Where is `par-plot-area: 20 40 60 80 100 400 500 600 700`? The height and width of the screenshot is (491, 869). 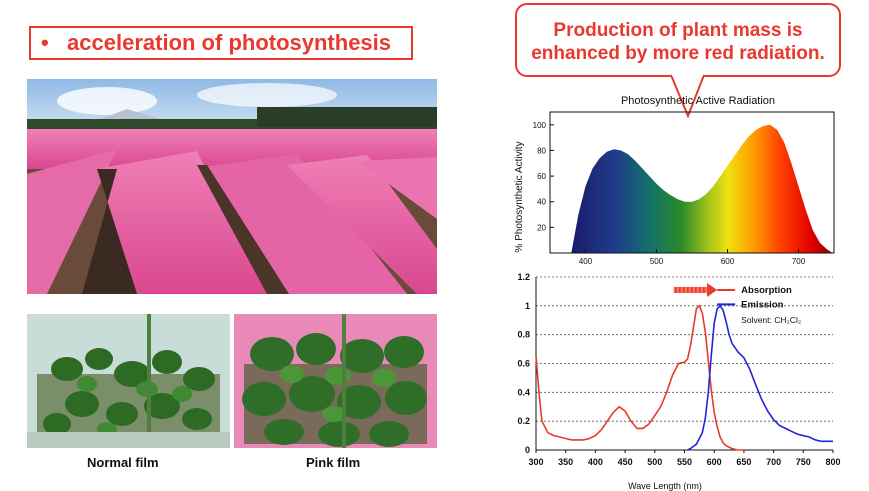
par-plot-area: 20 40 60 80 100 400 500 600 700 is located at coordinates (684, 188).